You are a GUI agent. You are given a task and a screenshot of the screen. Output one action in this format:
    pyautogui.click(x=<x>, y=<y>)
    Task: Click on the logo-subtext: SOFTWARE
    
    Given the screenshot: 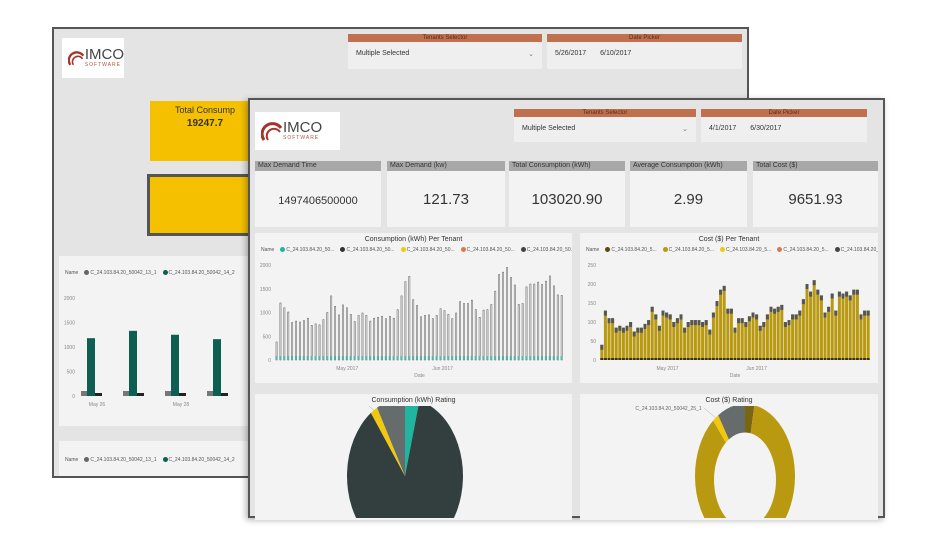 What is the action you would take?
    pyautogui.click(x=102, y=65)
    